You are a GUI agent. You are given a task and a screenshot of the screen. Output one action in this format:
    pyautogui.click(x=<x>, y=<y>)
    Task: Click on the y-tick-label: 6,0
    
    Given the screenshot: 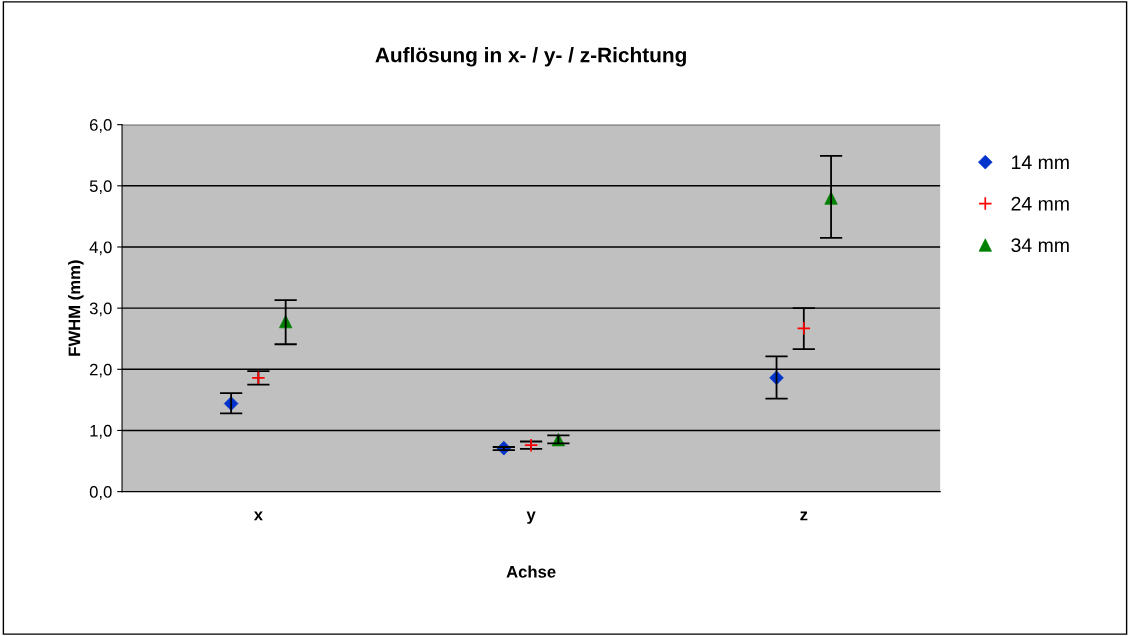 What is the action you would take?
    pyautogui.click(x=101, y=126)
    